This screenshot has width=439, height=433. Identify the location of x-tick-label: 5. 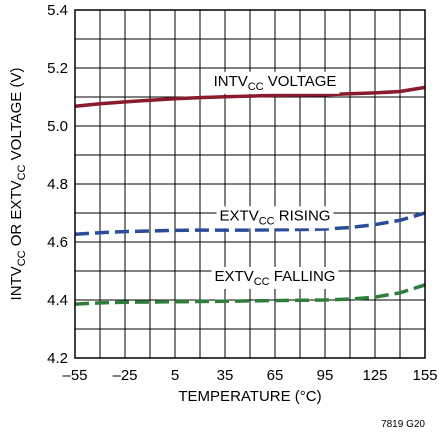
(175, 375).